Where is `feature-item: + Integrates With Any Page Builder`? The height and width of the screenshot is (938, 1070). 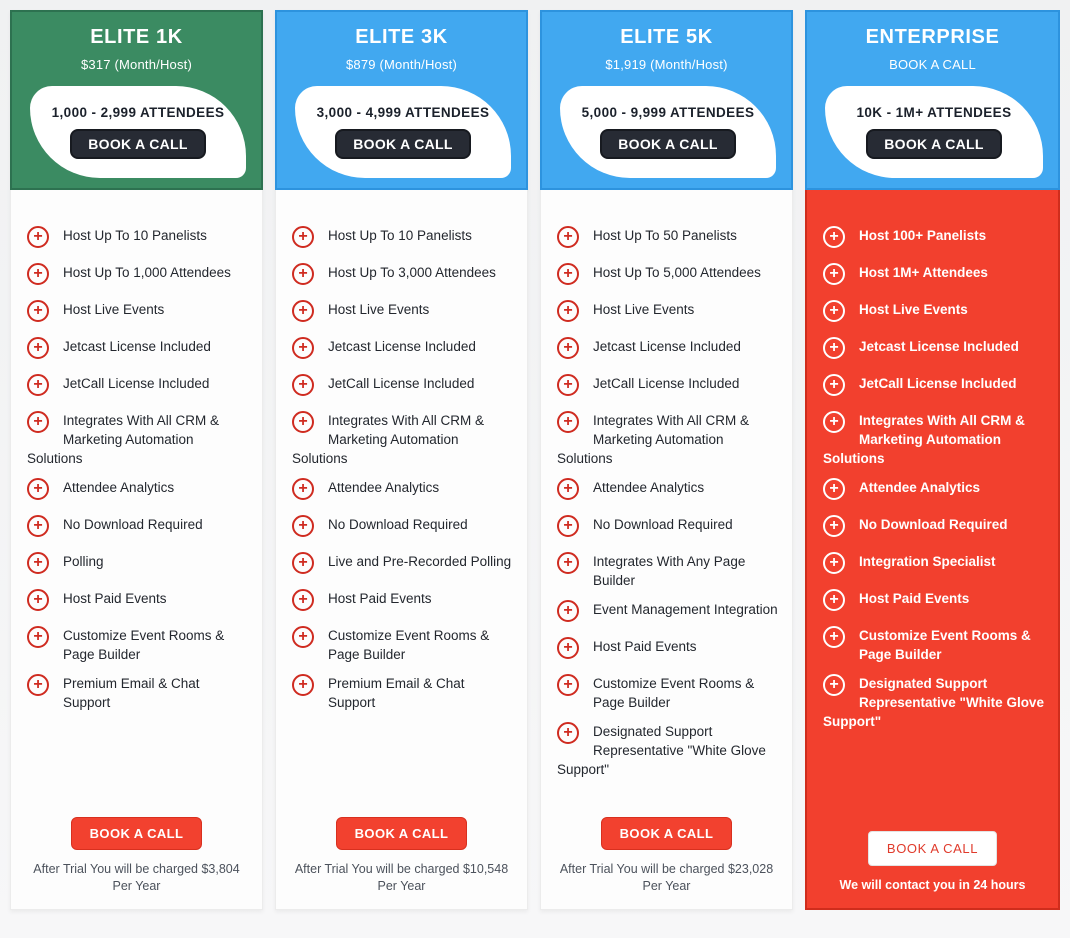
feature-item: + Integrates With Any Page Builder is located at coordinates (668, 571).